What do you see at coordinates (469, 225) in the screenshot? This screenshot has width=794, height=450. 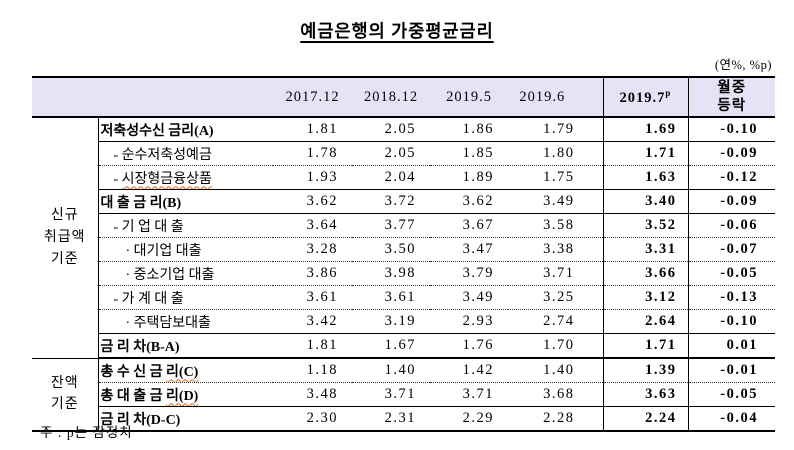 I see `rate-value: 3.67` at bounding box center [469, 225].